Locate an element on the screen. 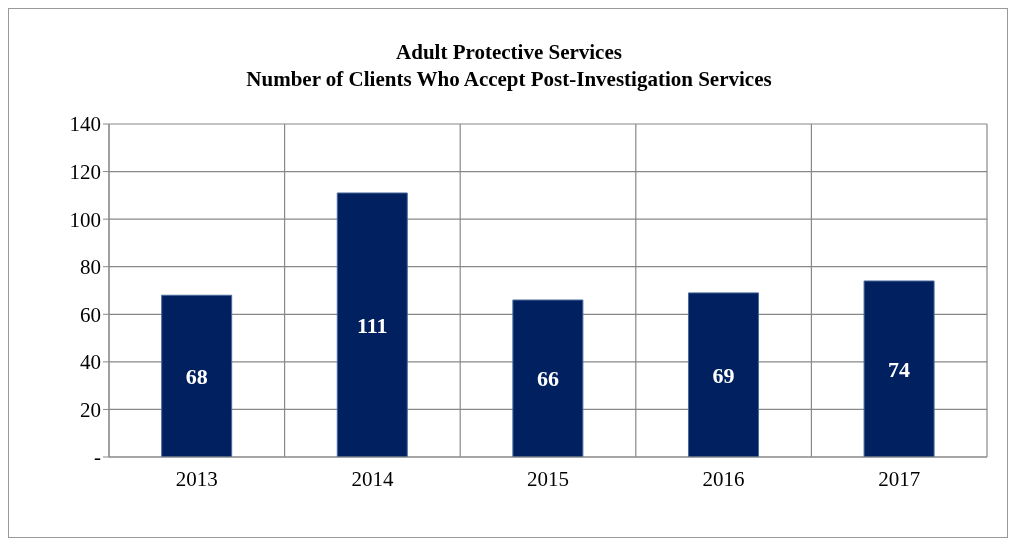 This screenshot has height=548, width=1018. chart-subtitle: Number of Clients Who Accept Post-Investigation Services is located at coordinates (509, 79).